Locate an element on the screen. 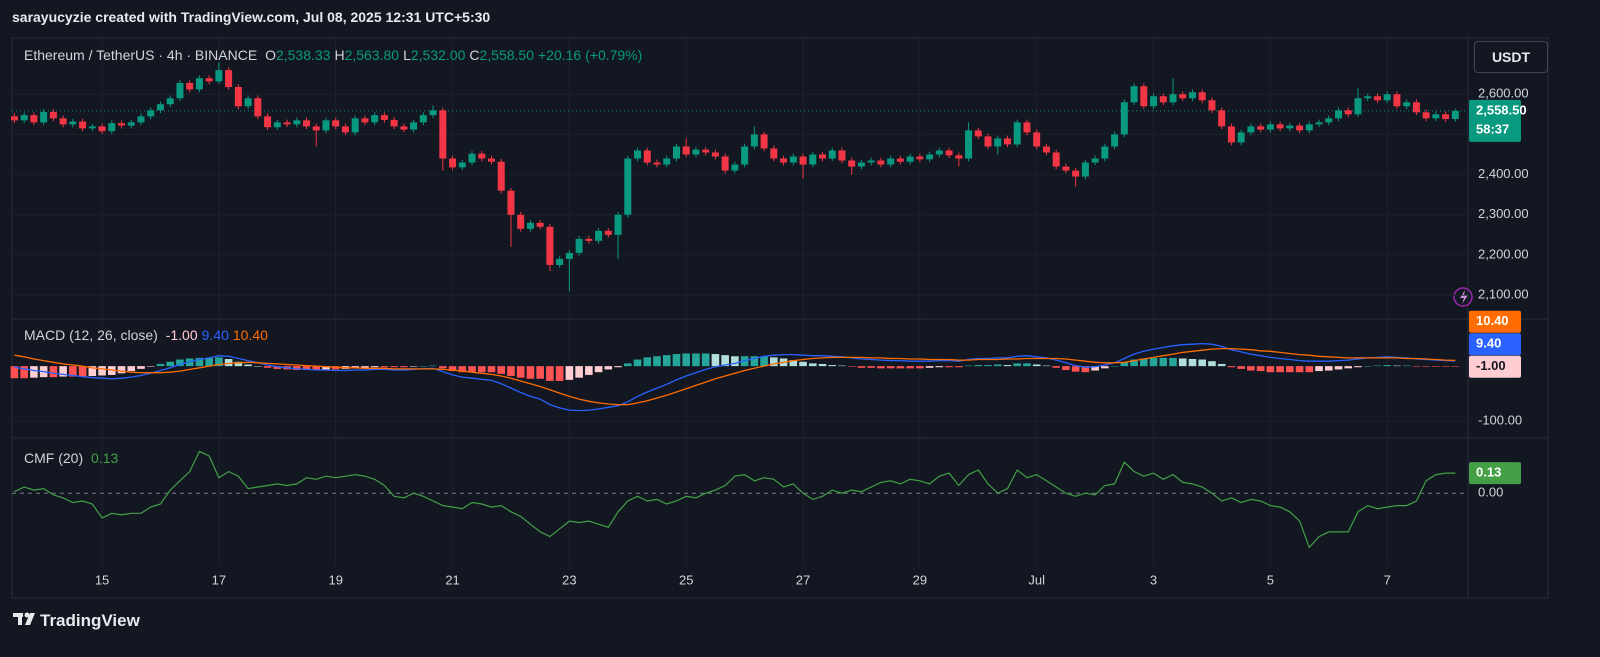 The image size is (1600, 657). cmf-line is located at coordinates (735, 499).